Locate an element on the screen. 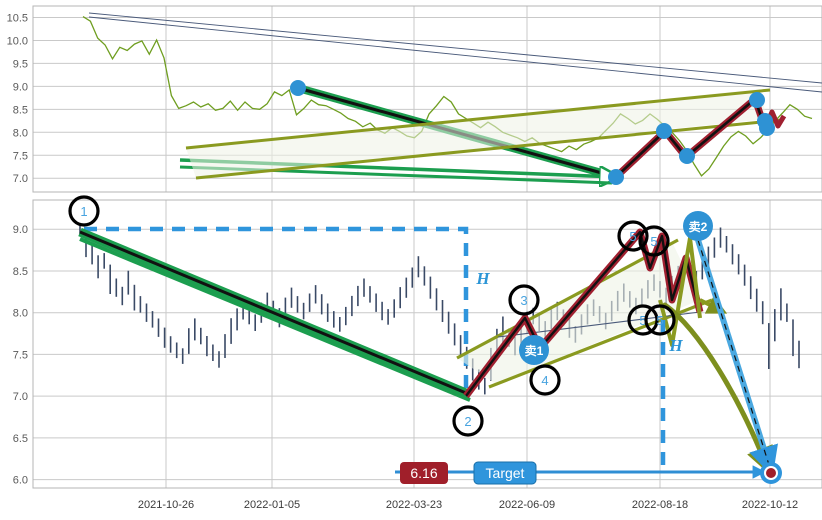 Image resolution: width=822 pixels, height=520 pixels. target-box-bg is located at coordinates (505, 473).